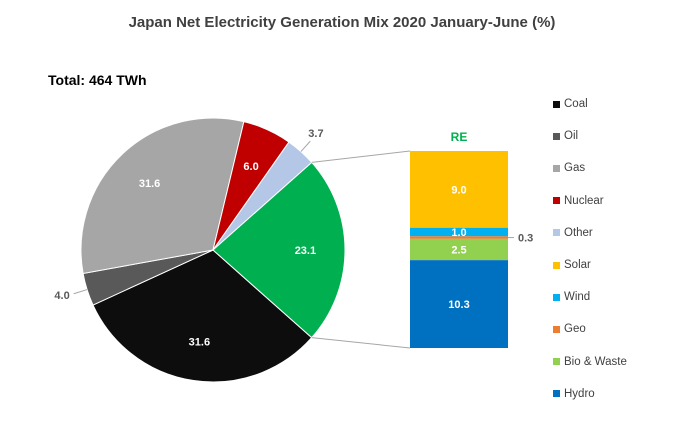  Describe the element at coordinates (578, 232) in the screenshot. I see `legend-label: Other` at that location.